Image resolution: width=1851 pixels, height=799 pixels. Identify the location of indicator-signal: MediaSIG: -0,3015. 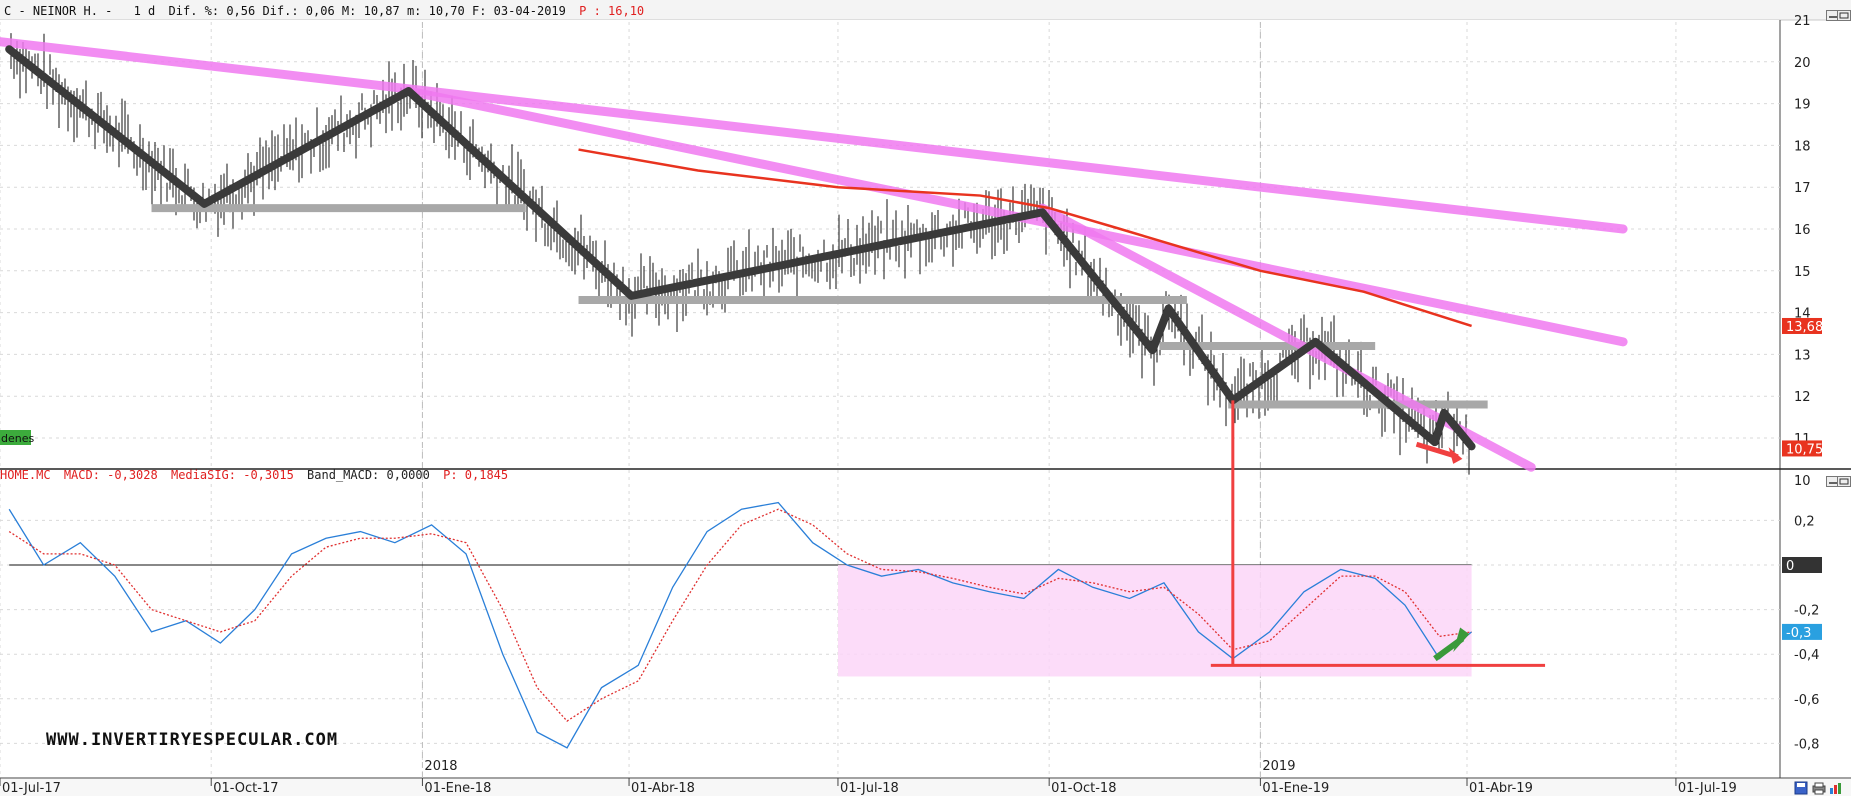
(232, 475).